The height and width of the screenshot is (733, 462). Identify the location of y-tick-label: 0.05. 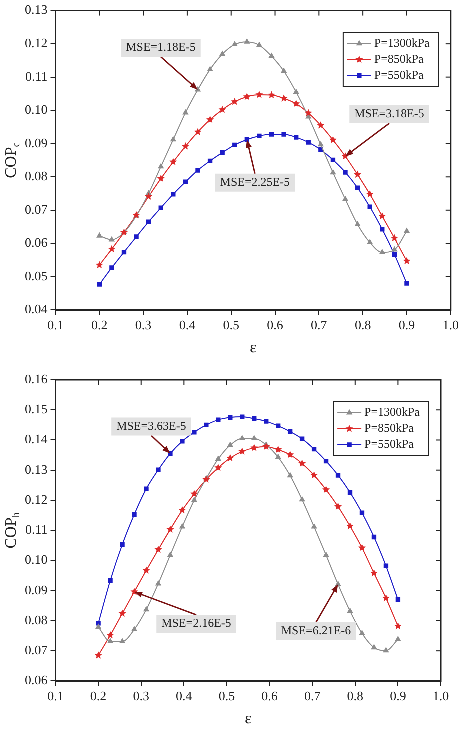
(36, 276).